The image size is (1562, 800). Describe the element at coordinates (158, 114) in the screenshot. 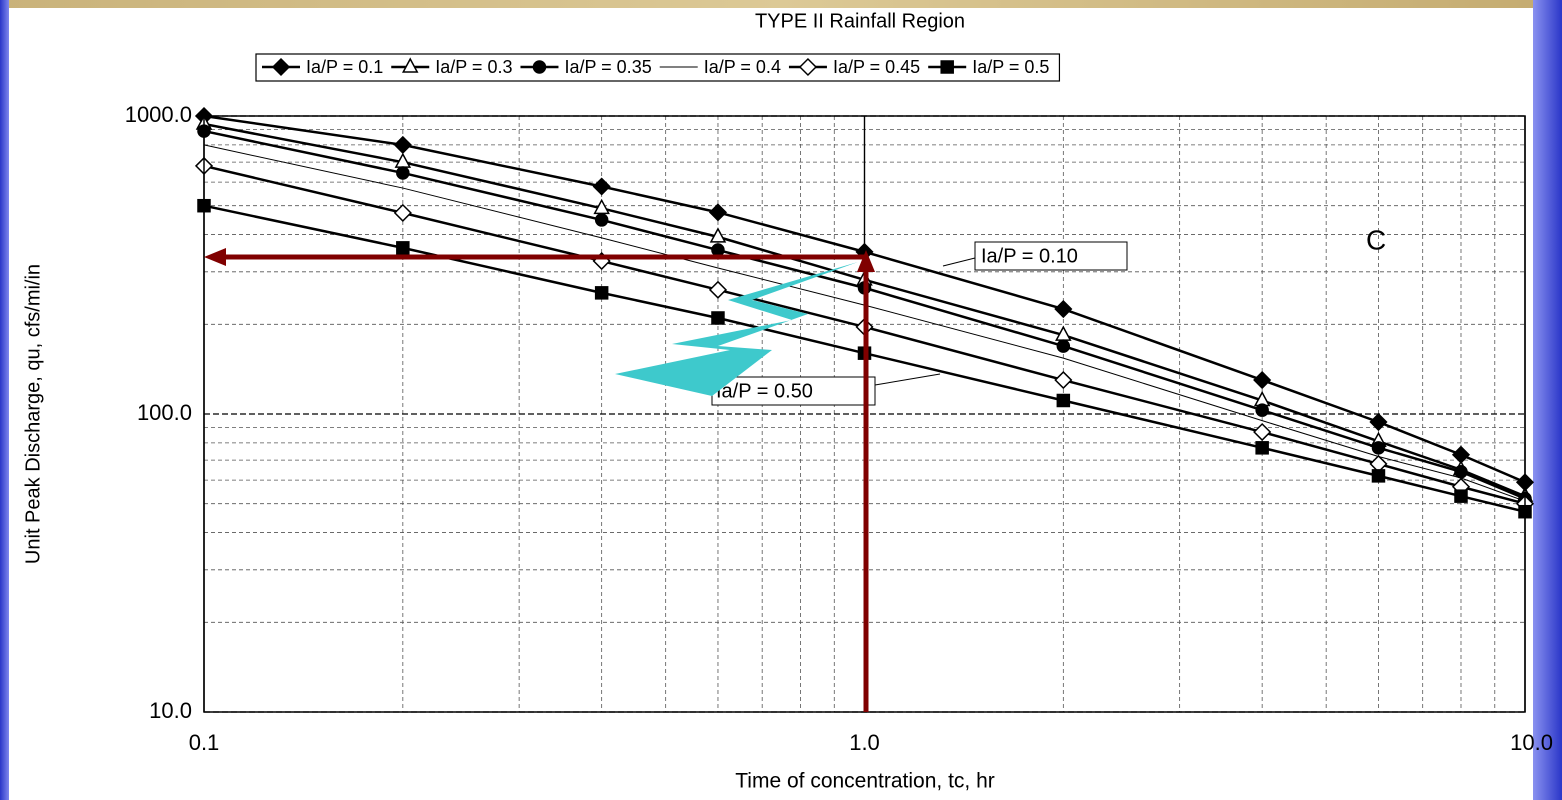

I see `y-tick-label: 1000.0` at that location.